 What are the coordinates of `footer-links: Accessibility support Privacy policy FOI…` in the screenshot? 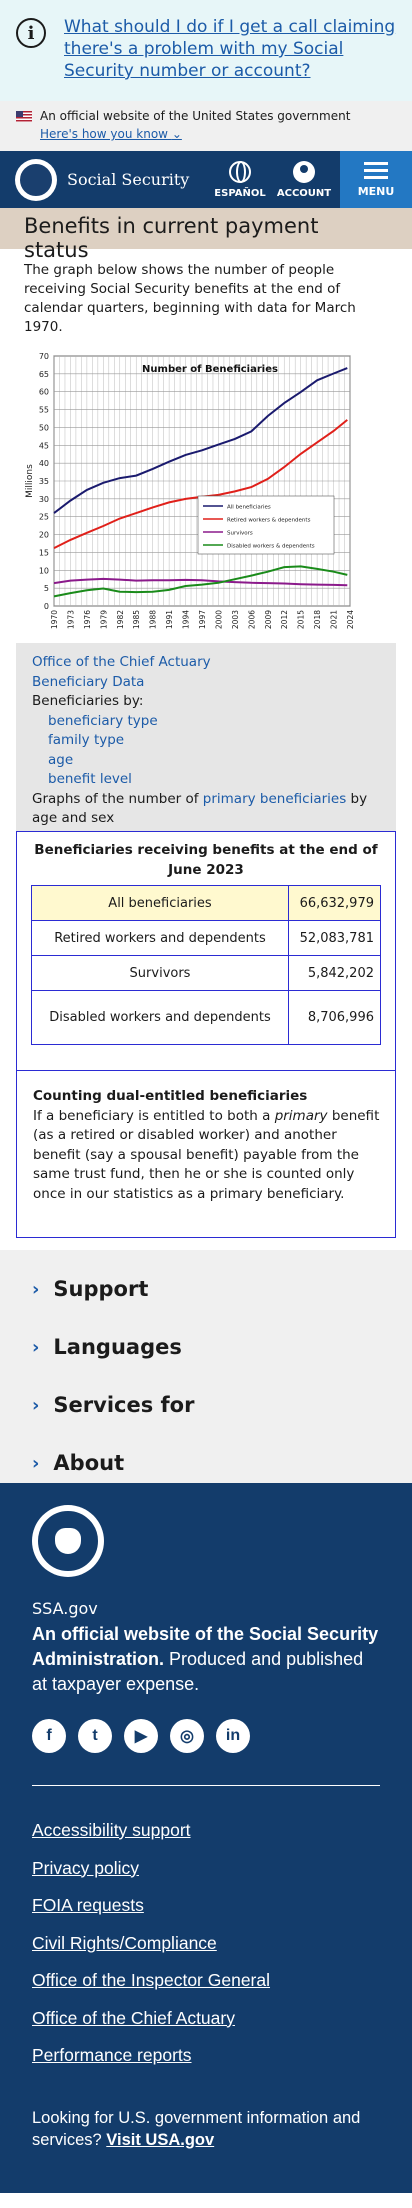 It's located at (206, 1951).